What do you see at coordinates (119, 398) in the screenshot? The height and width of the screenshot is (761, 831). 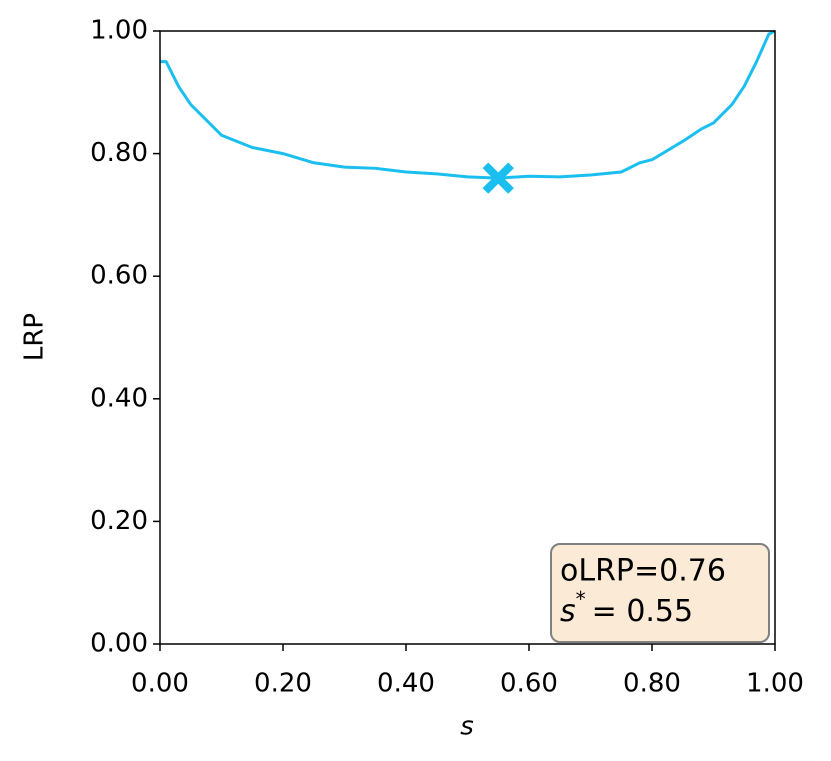 I see `y-tick-label: 0.40` at bounding box center [119, 398].